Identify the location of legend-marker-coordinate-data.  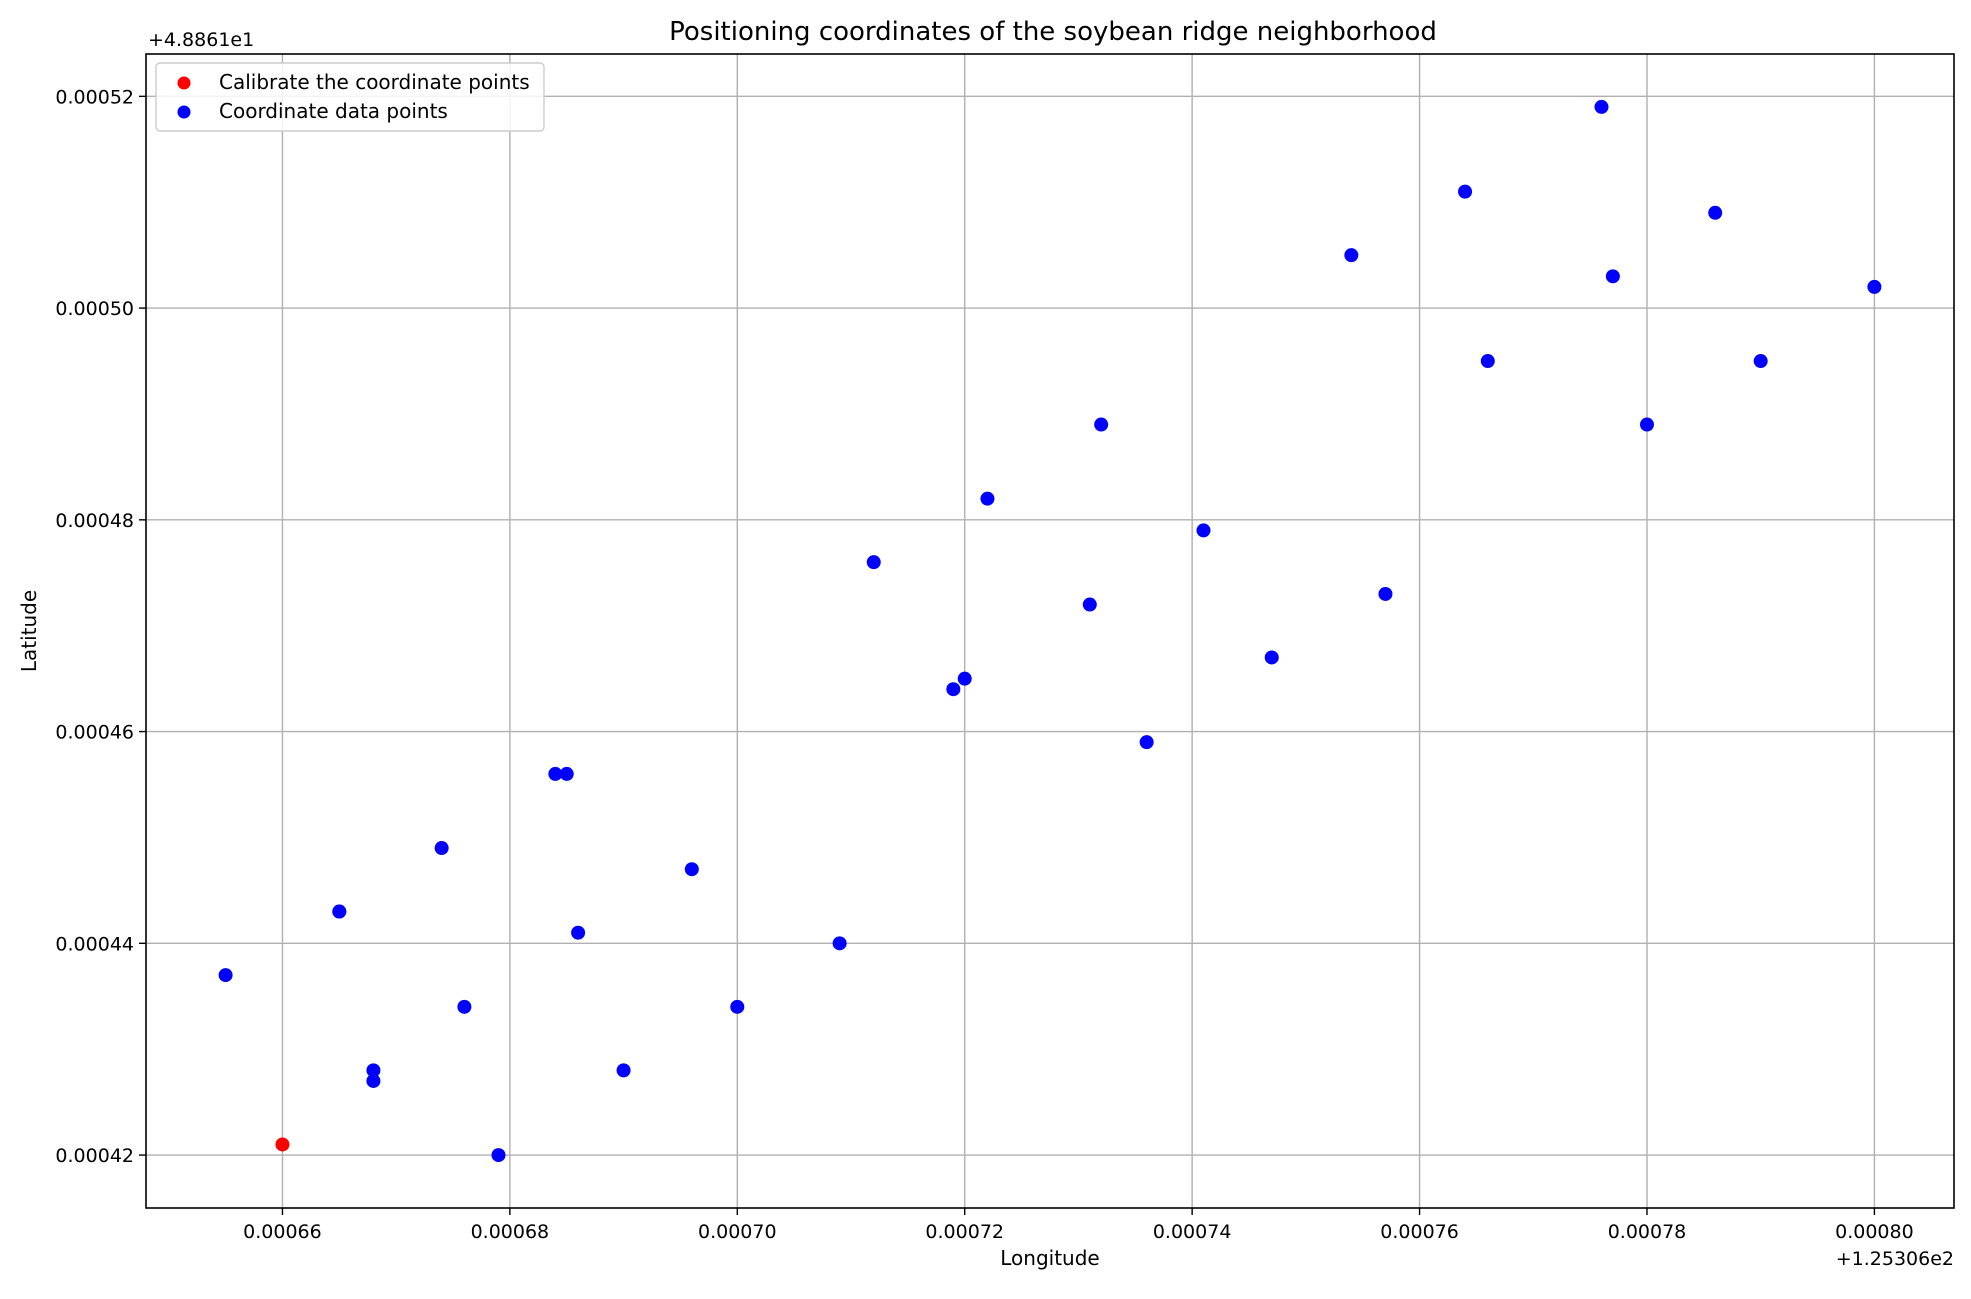
(184, 112).